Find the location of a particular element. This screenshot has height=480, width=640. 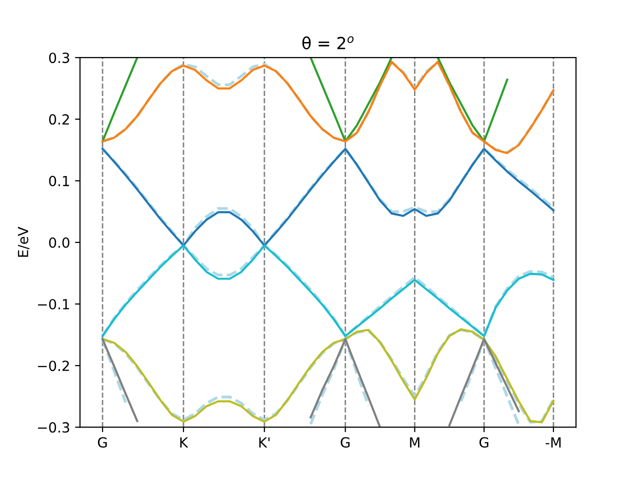

x-tick-label: K' is located at coordinates (264, 442).